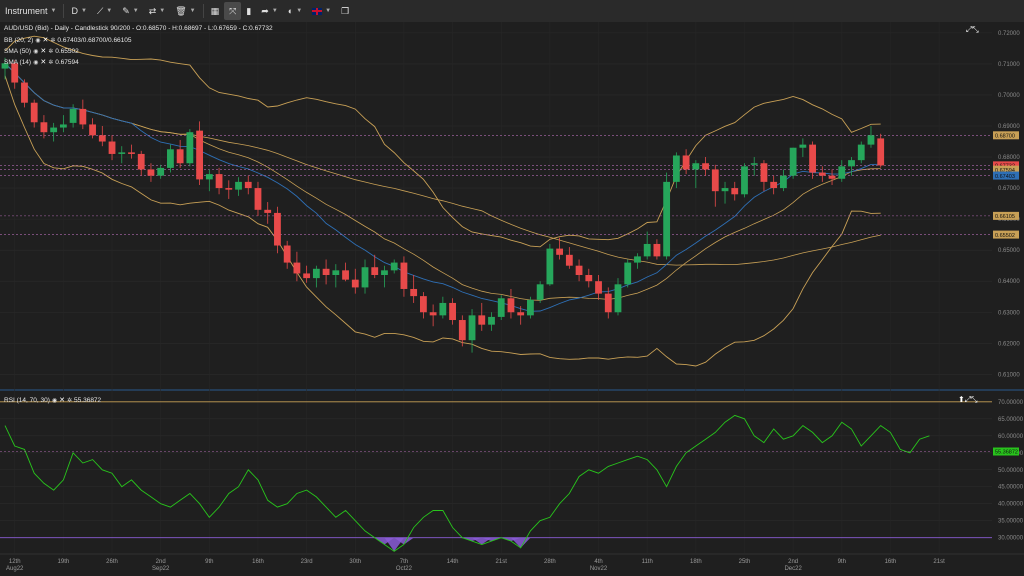  I want to click on collapse-icon: ⤡, so click(974, 399).